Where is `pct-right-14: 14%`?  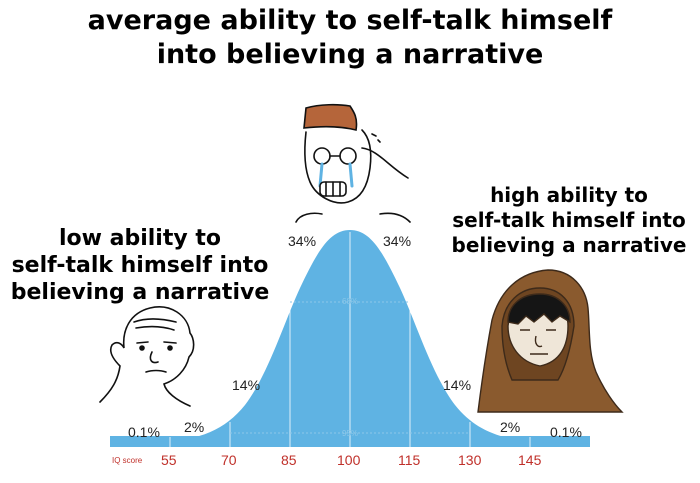
pct-right-14: 14% is located at coordinates (457, 385).